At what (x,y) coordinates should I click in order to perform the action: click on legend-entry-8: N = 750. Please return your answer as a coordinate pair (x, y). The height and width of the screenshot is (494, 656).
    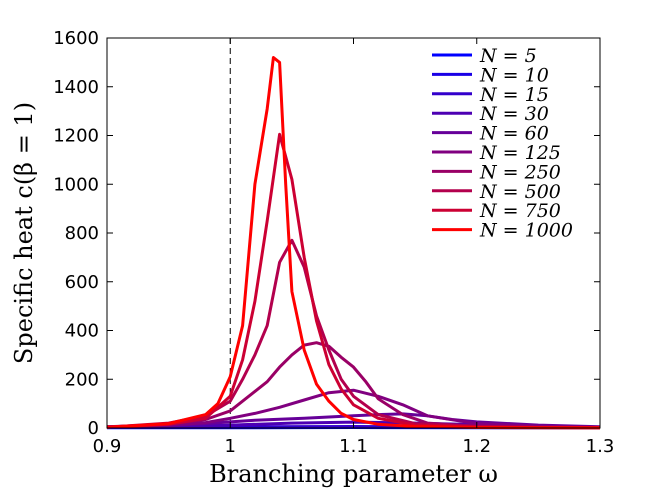
    Looking at the image, I should click on (520, 211).